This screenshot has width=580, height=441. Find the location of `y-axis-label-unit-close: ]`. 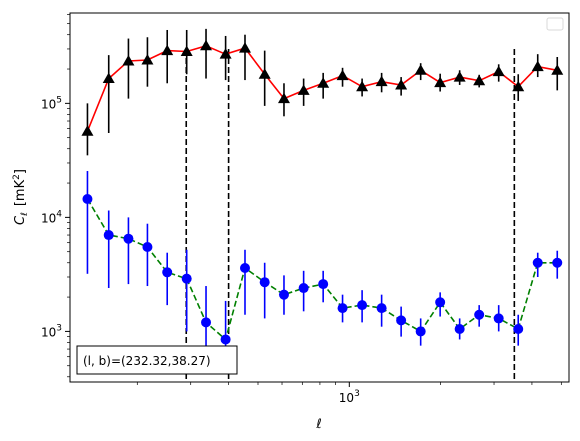

y-axis-label-unit-close: ] is located at coordinates (20, 171).